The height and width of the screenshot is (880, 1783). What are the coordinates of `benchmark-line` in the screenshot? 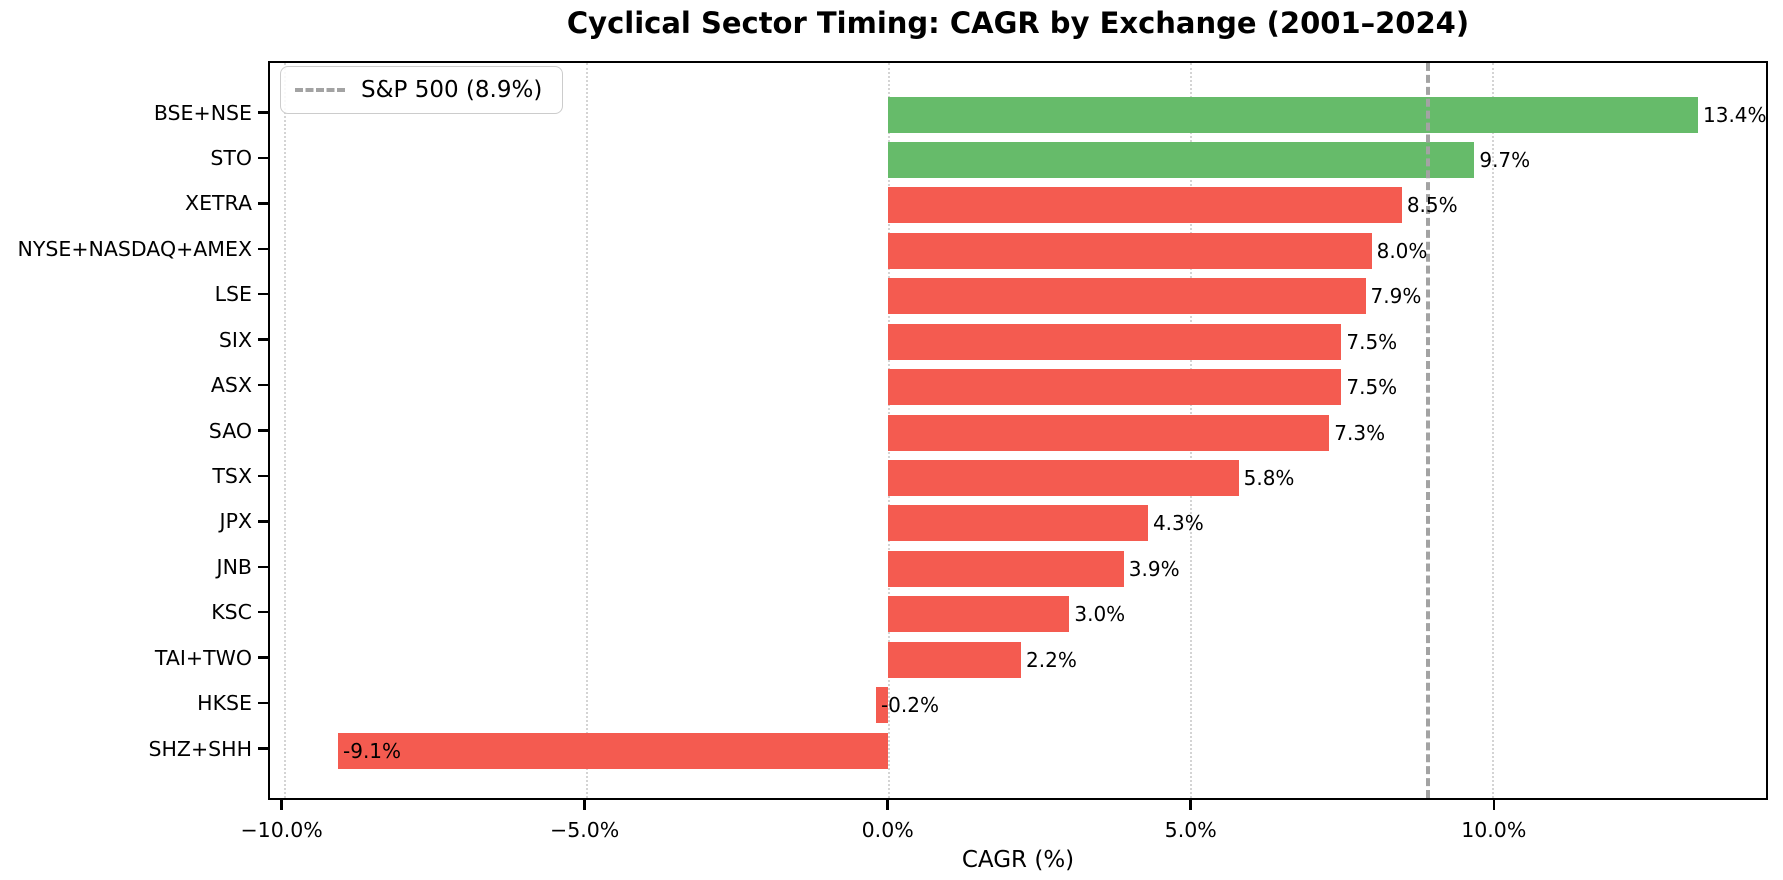 It's located at (1428, 430).